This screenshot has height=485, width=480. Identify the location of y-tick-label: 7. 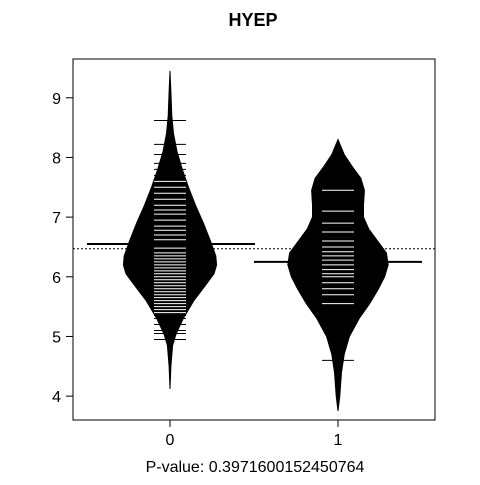
(56, 218).